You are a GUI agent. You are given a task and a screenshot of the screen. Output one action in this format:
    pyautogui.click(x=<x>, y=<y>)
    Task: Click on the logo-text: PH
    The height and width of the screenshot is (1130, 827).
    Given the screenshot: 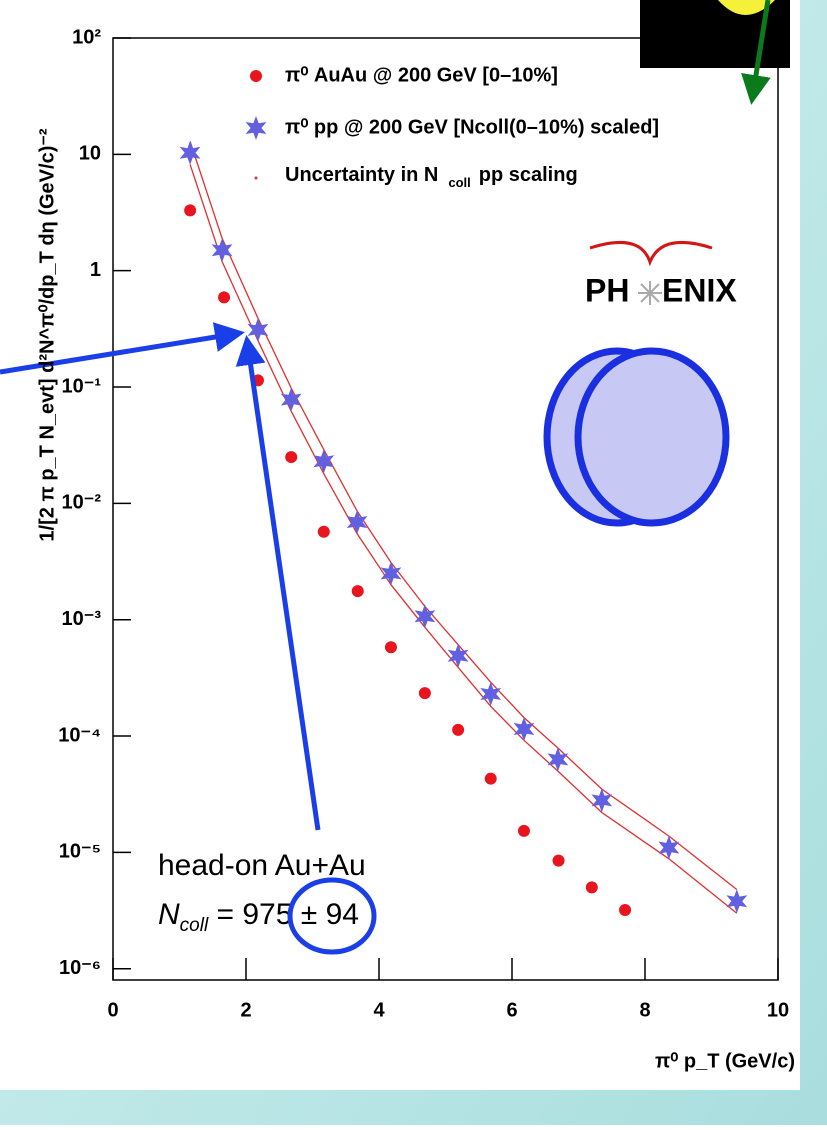 What is the action you would take?
    pyautogui.click(x=607, y=290)
    